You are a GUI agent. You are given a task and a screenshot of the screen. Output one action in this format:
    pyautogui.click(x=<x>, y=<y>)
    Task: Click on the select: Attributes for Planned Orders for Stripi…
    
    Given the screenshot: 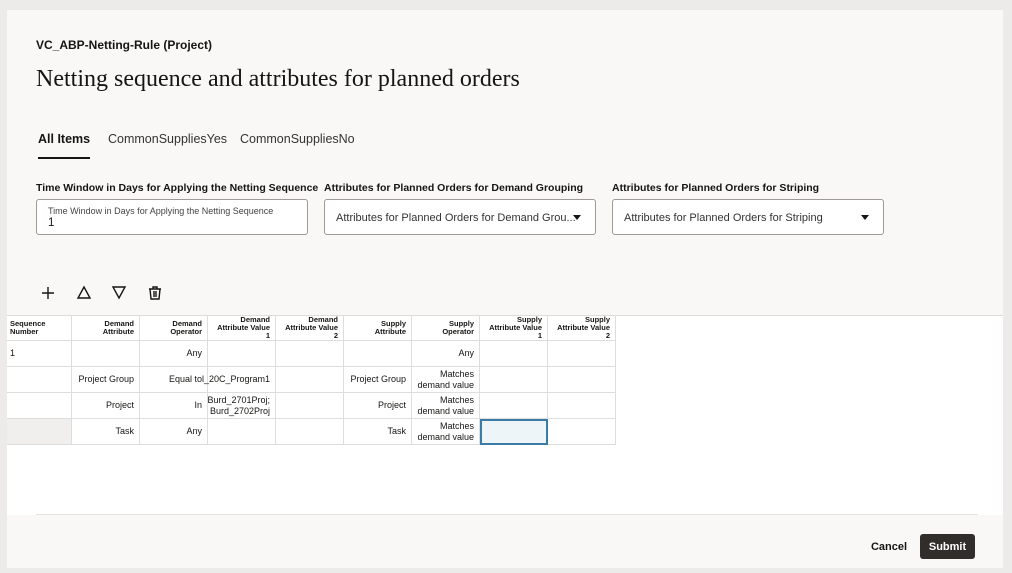 What is the action you would take?
    pyautogui.click(x=748, y=217)
    